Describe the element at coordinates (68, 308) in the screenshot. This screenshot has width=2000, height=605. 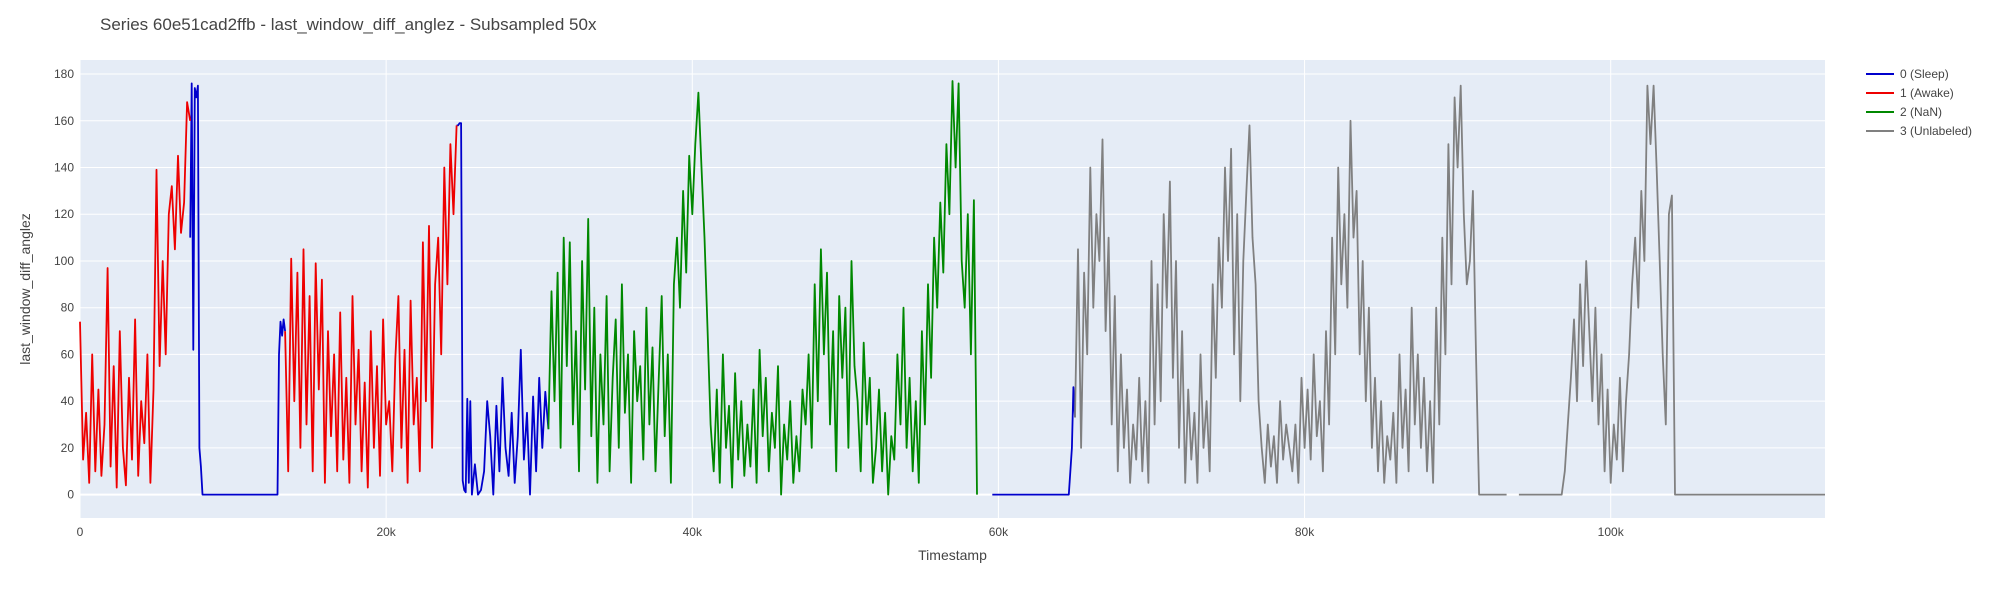
I see `y-tick-label-4: 80` at that location.